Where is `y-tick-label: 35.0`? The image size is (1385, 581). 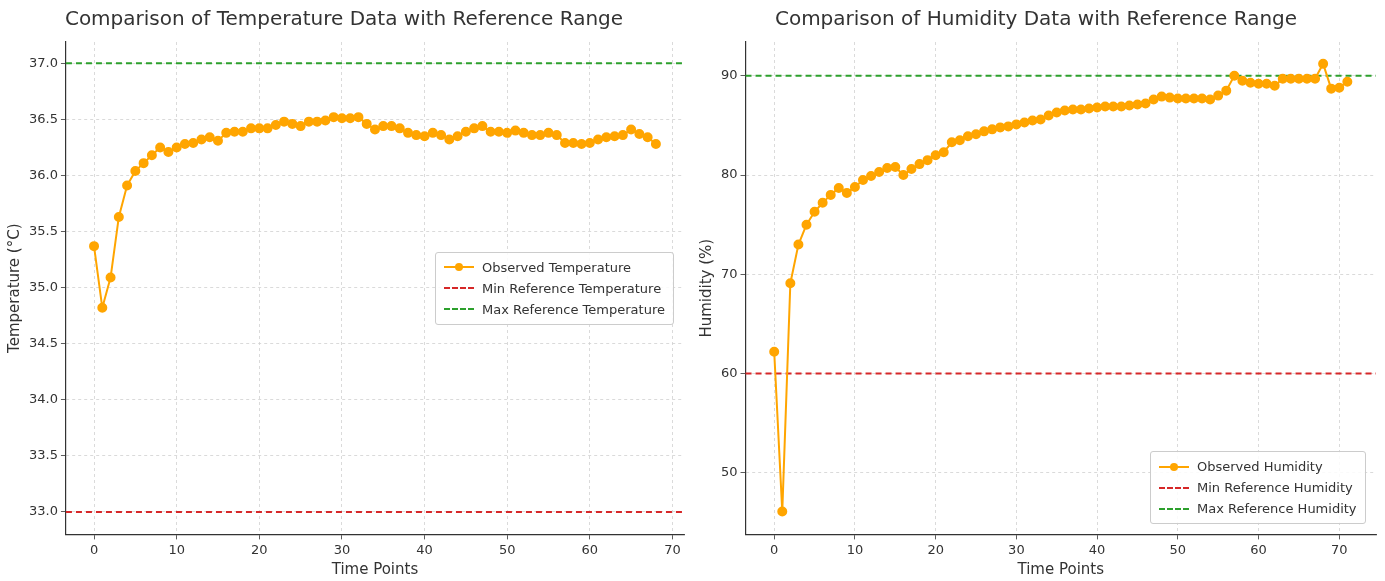
y-tick-label: 35.0 is located at coordinates (43, 287).